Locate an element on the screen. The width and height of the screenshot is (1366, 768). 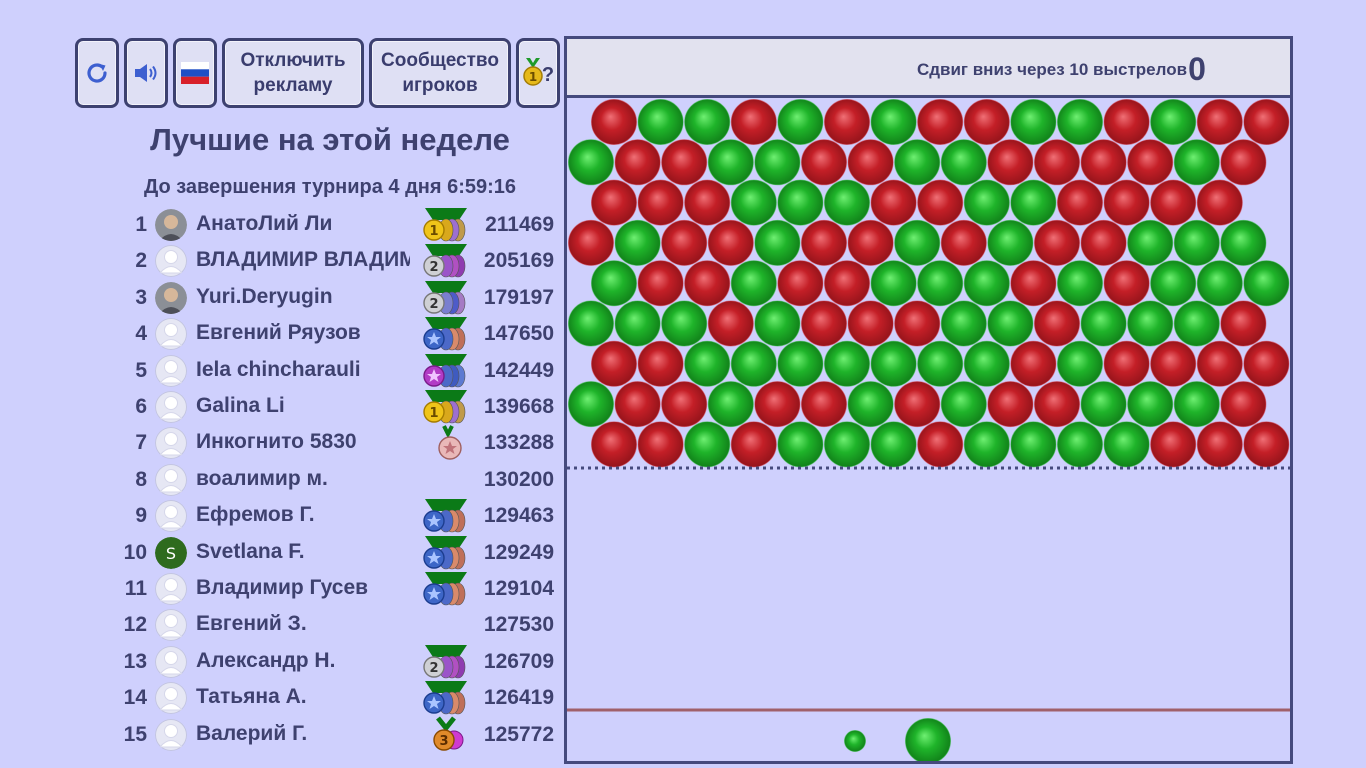
restart-button is located at coordinates (97, 73).